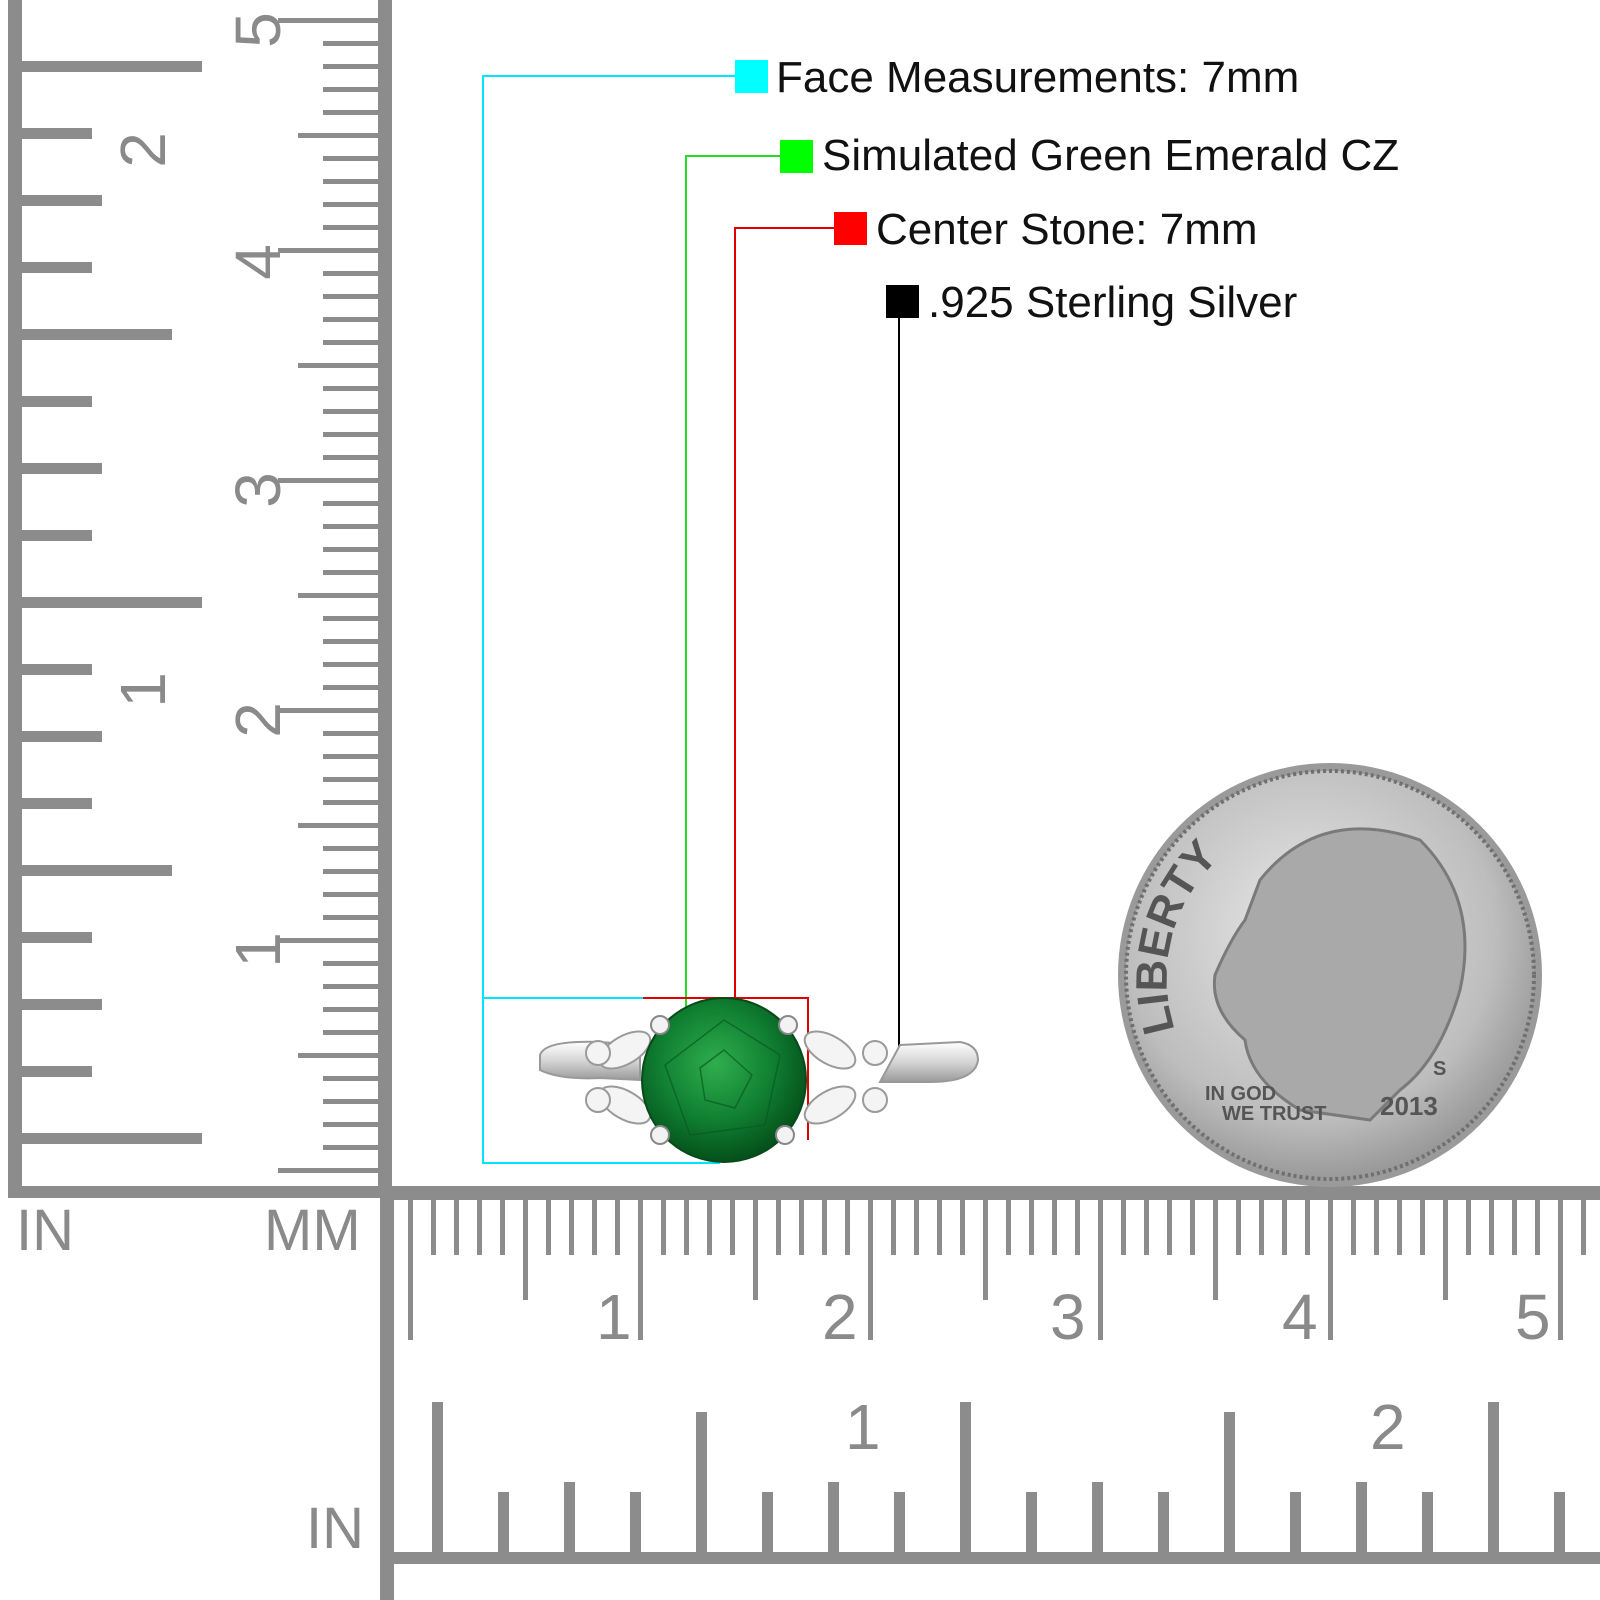 This screenshot has width=1600, height=1600. I want to click on legend-face: Face Measurements: 7mm, so click(1038, 77).